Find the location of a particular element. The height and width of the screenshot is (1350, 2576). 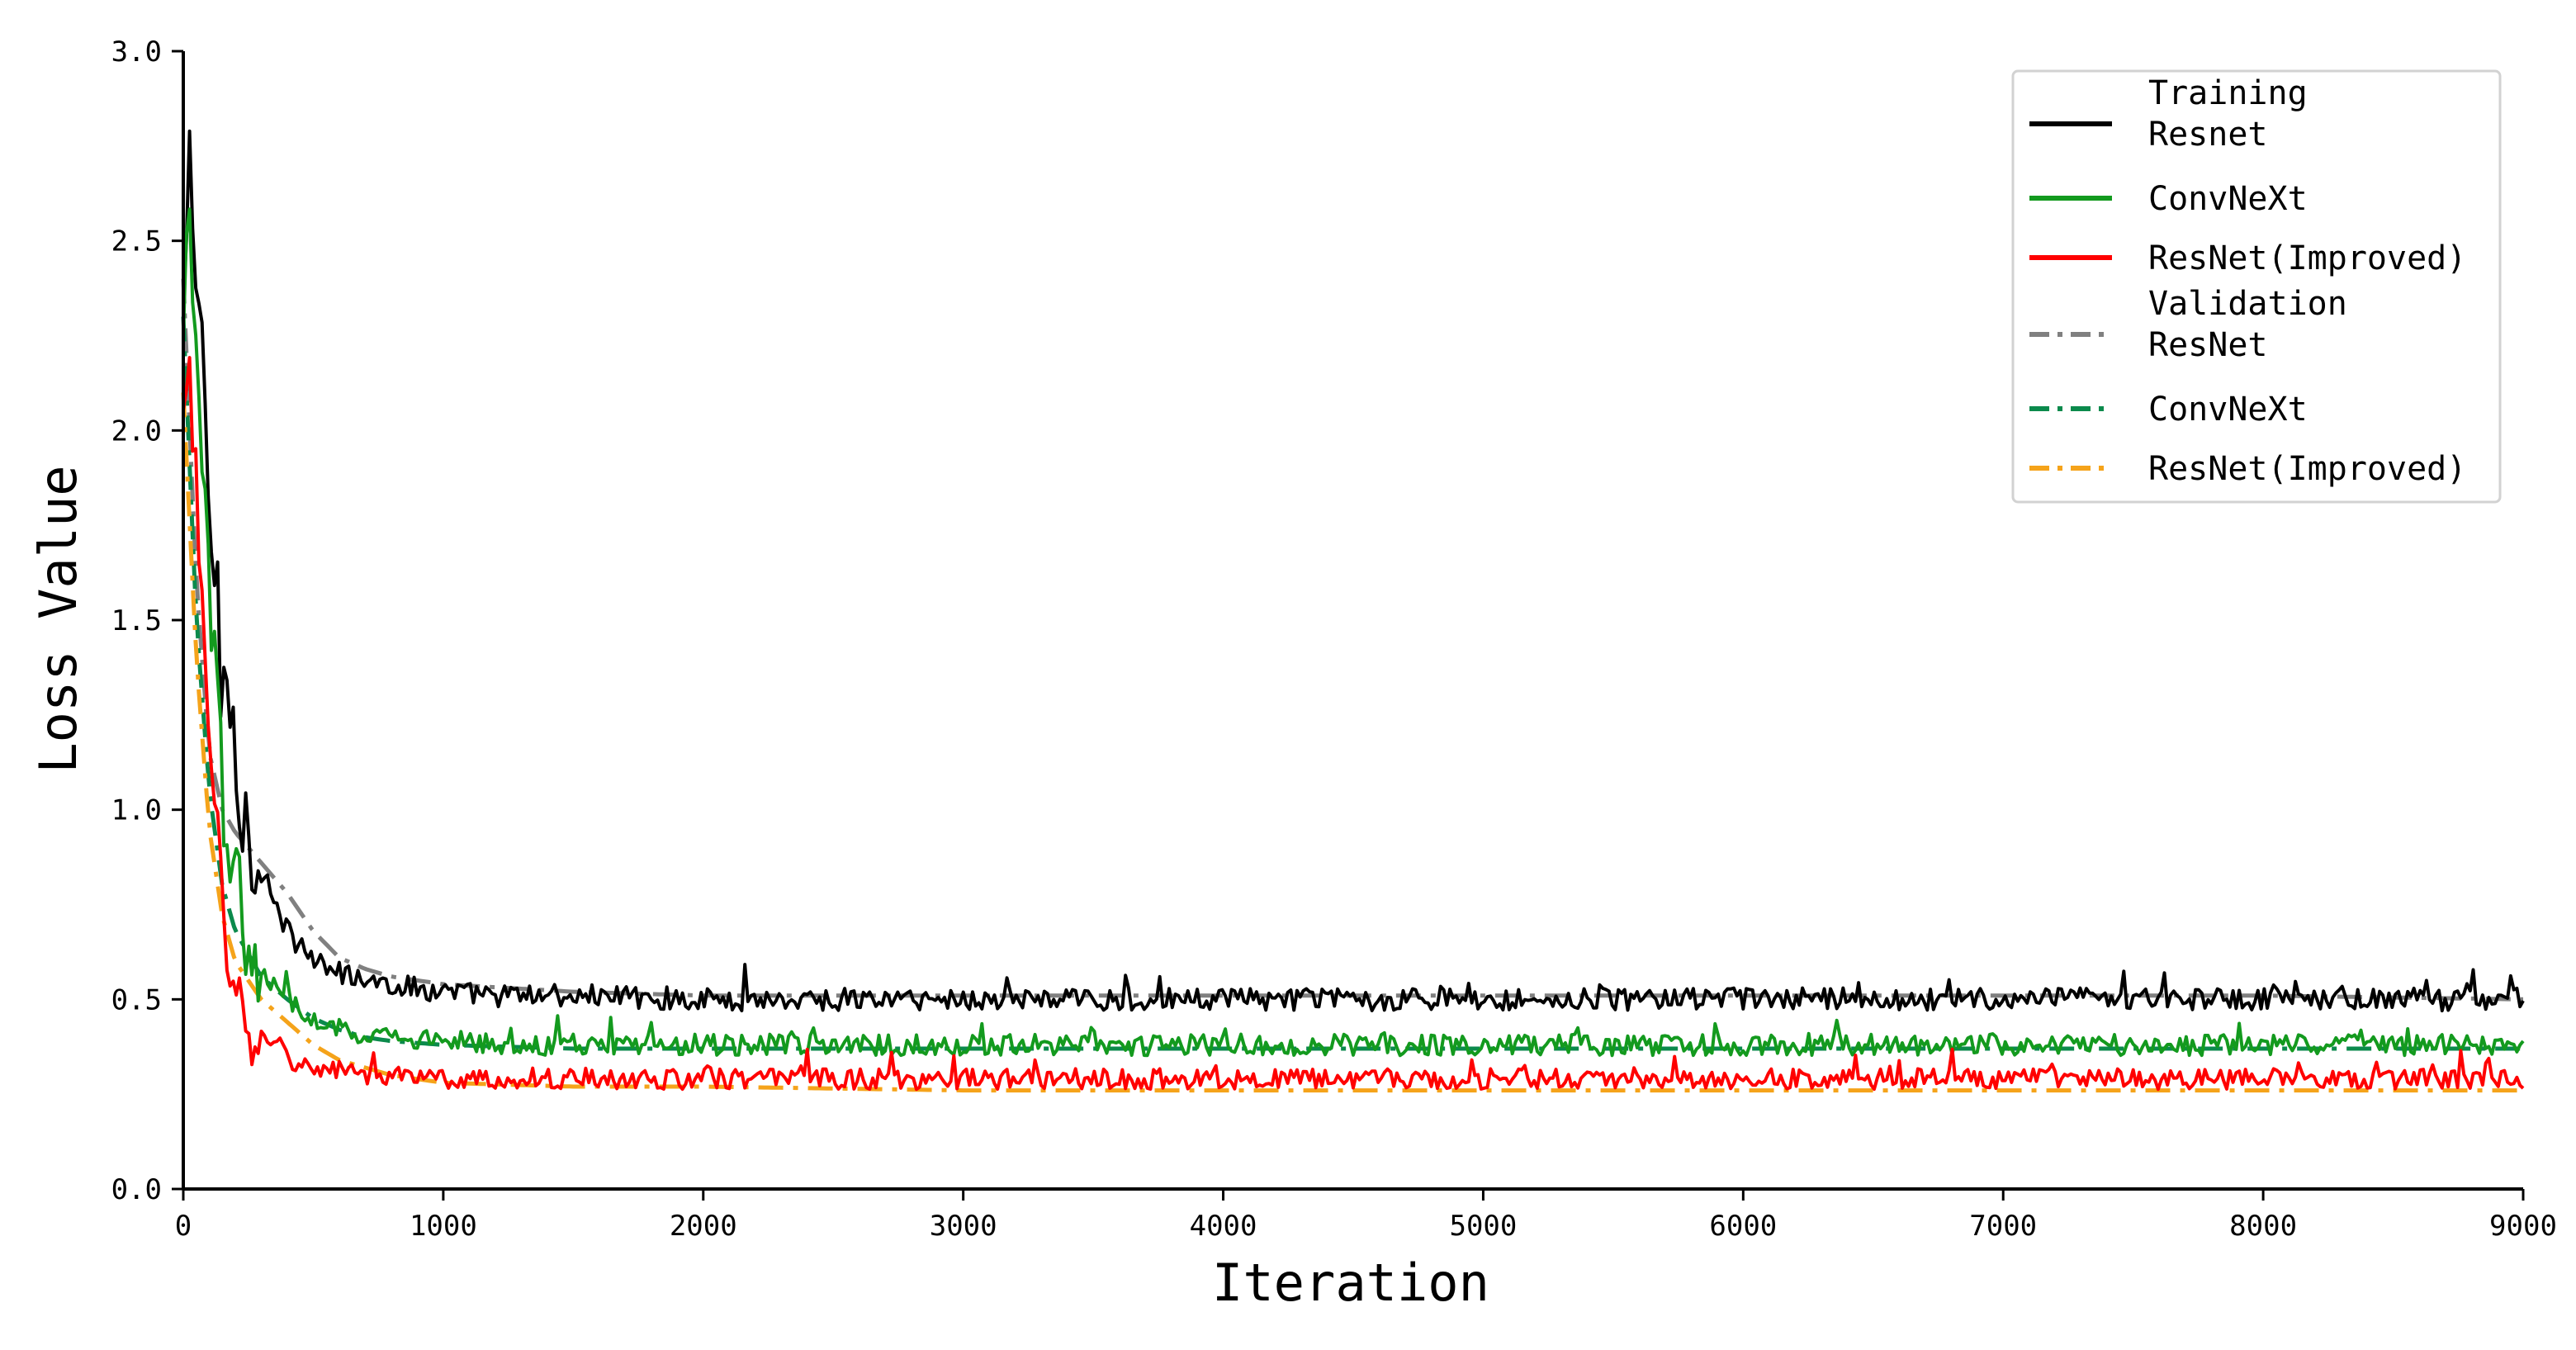

y-tick-label: 3.0 is located at coordinates (136, 52).